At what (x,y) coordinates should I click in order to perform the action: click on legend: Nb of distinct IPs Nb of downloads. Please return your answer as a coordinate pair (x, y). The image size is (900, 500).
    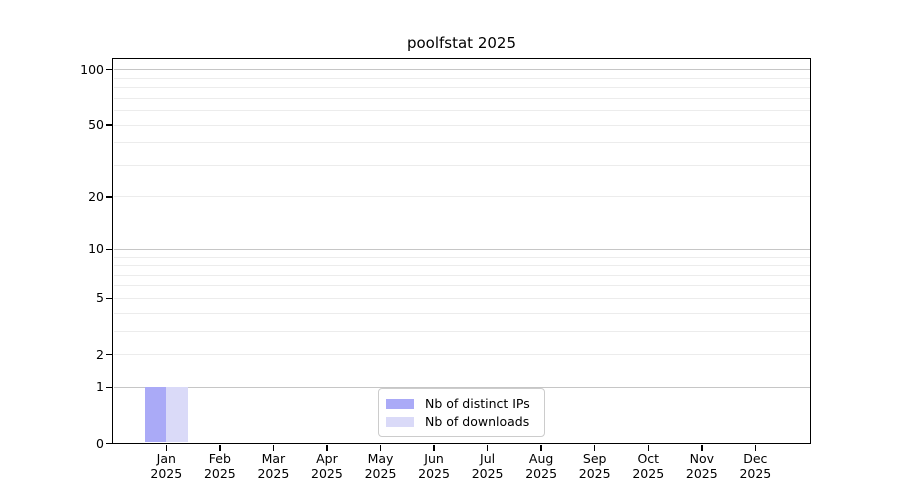
    Looking at the image, I should click on (461, 412).